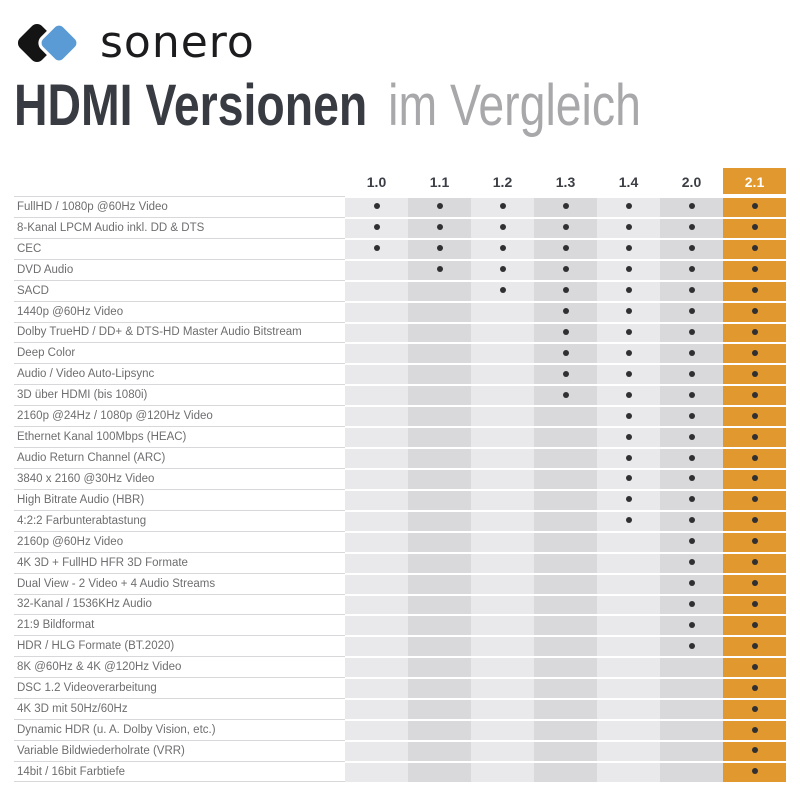  I want to click on table-row: 21:9 Bildformat, so click(400, 625).